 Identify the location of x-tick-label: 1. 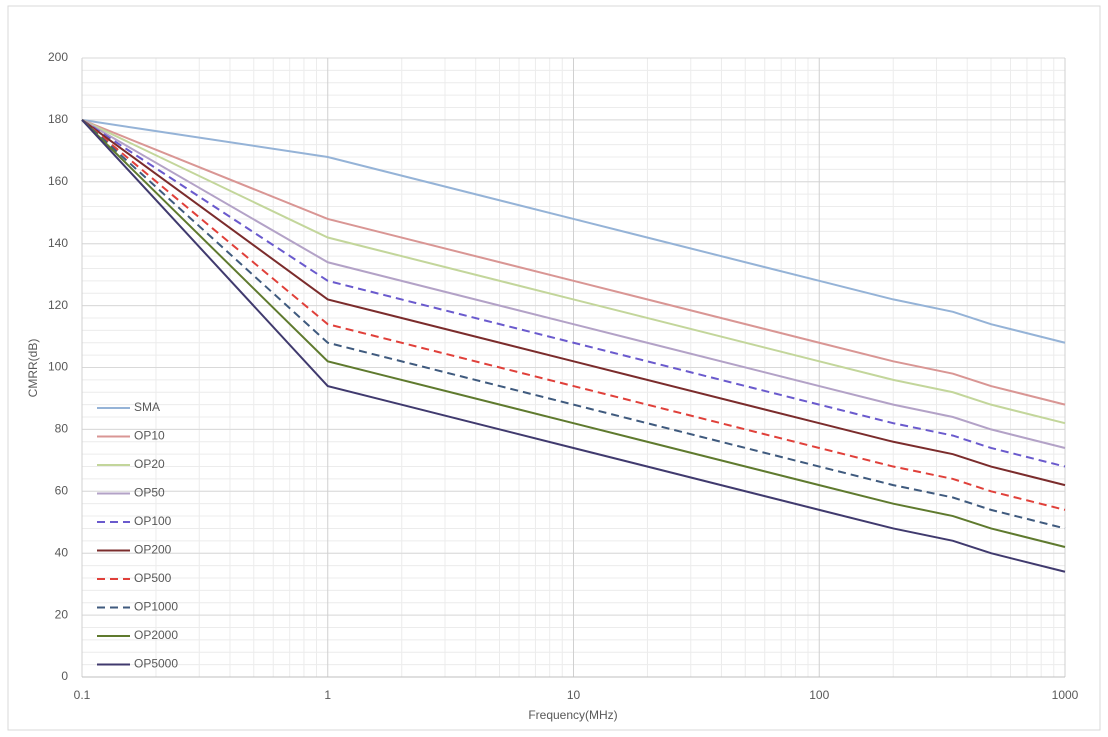
(327, 695).